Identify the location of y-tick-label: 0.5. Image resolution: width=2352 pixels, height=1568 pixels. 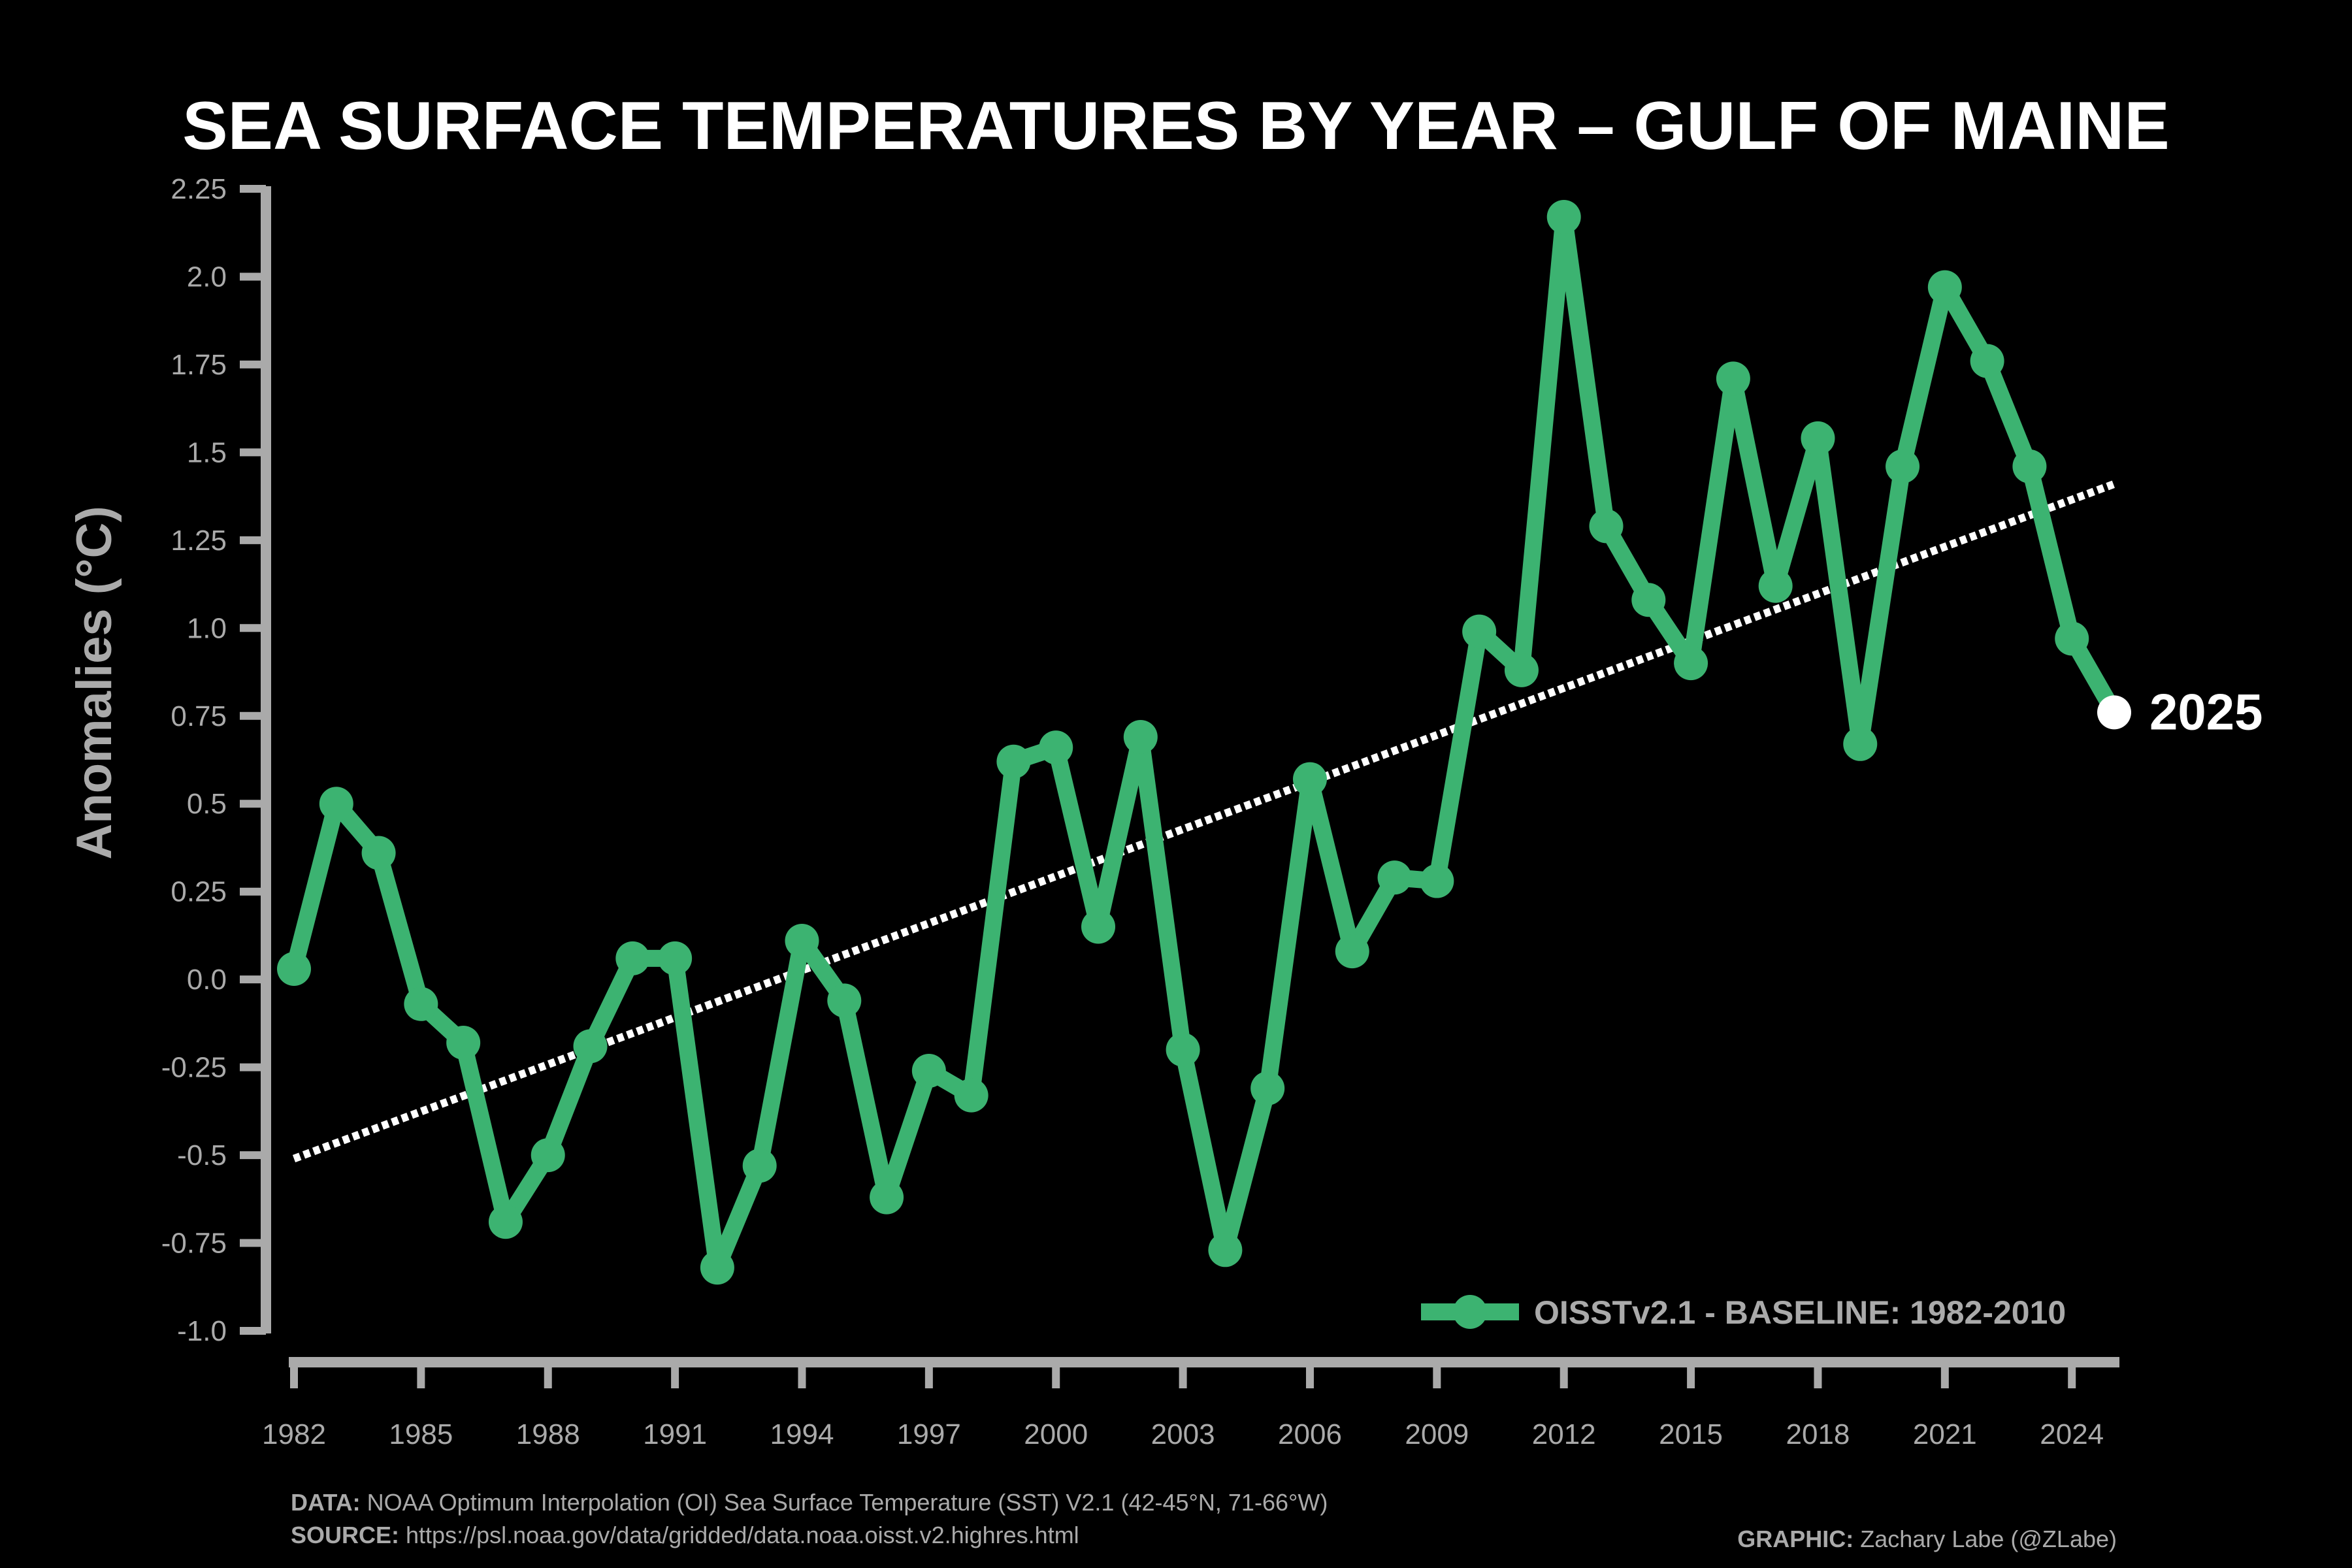
(207, 804).